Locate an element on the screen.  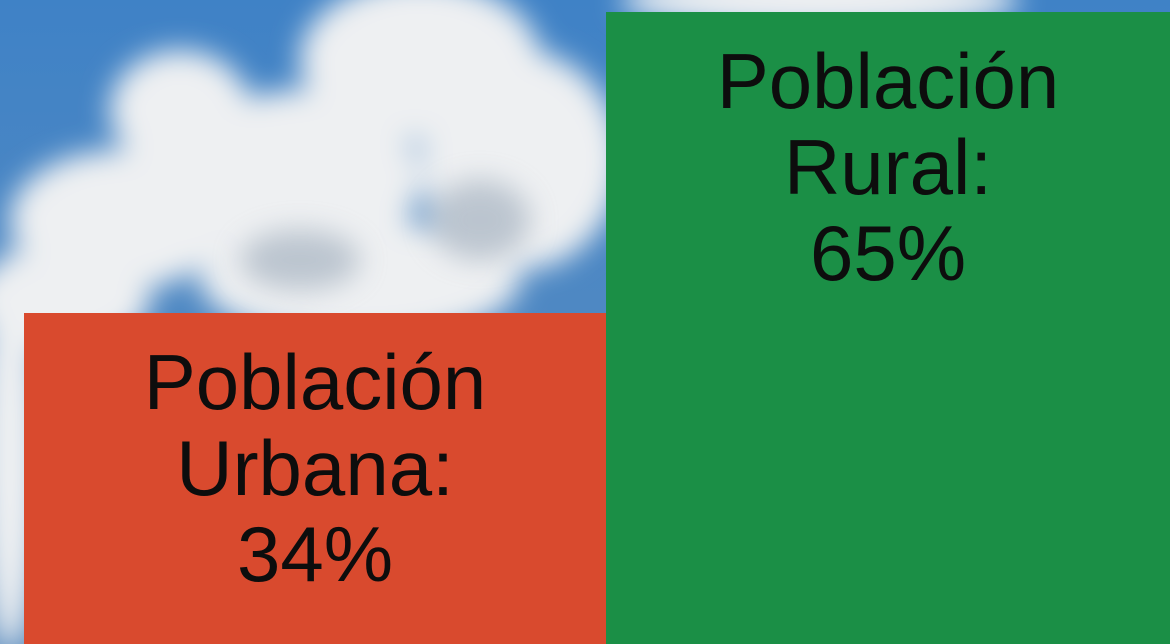
category-label: Población Rural: is located at coordinates (888, 124).